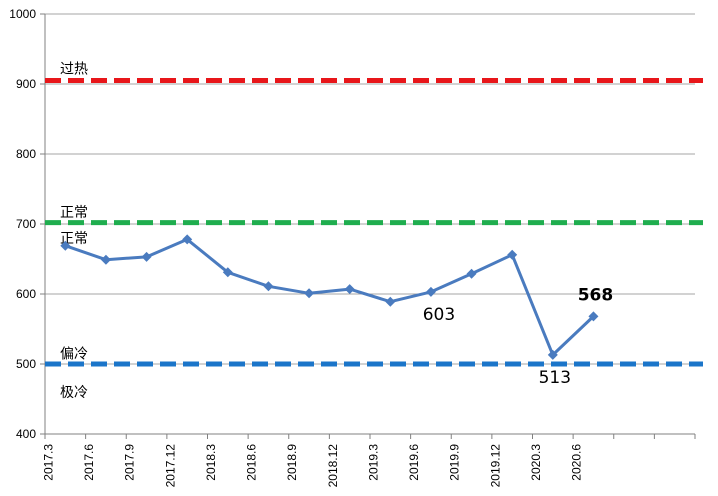  What do you see at coordinates (26, 294) in the screenshot?
I see `y-tick-label: 600` at bounding box center [26, 294].